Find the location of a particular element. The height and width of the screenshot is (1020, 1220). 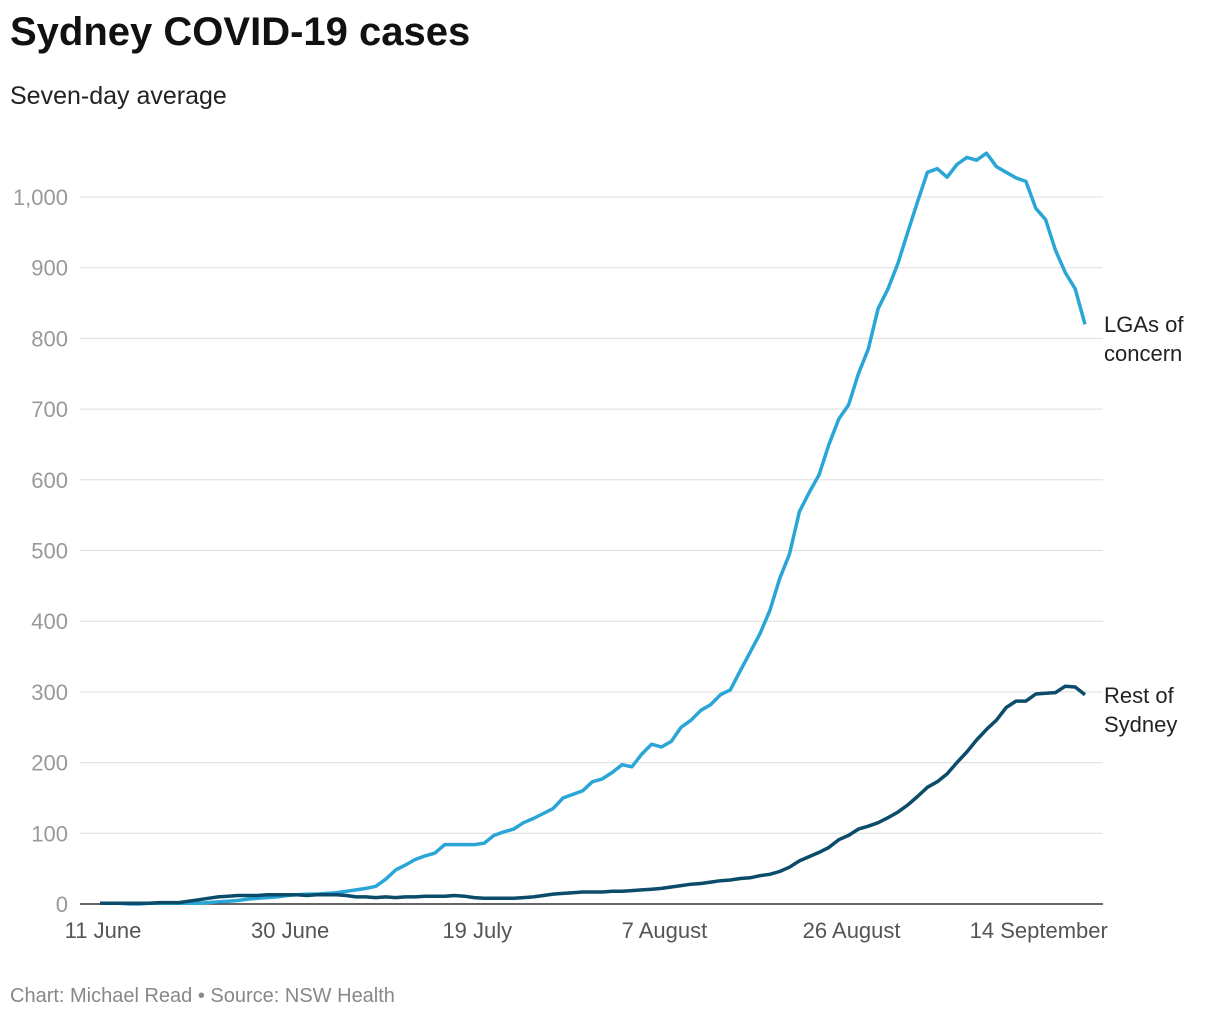

y-tick-label: 0 is located at coordinates (62, 904).